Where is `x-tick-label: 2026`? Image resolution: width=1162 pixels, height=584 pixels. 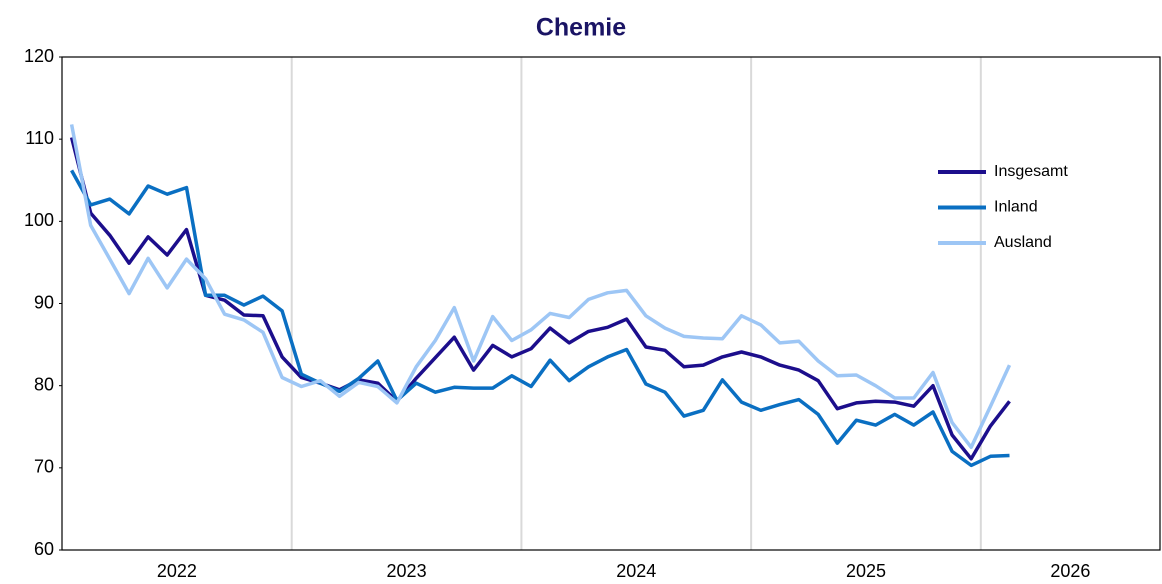
x-tick-label: 2026 is located at coordinates (1070, 571).